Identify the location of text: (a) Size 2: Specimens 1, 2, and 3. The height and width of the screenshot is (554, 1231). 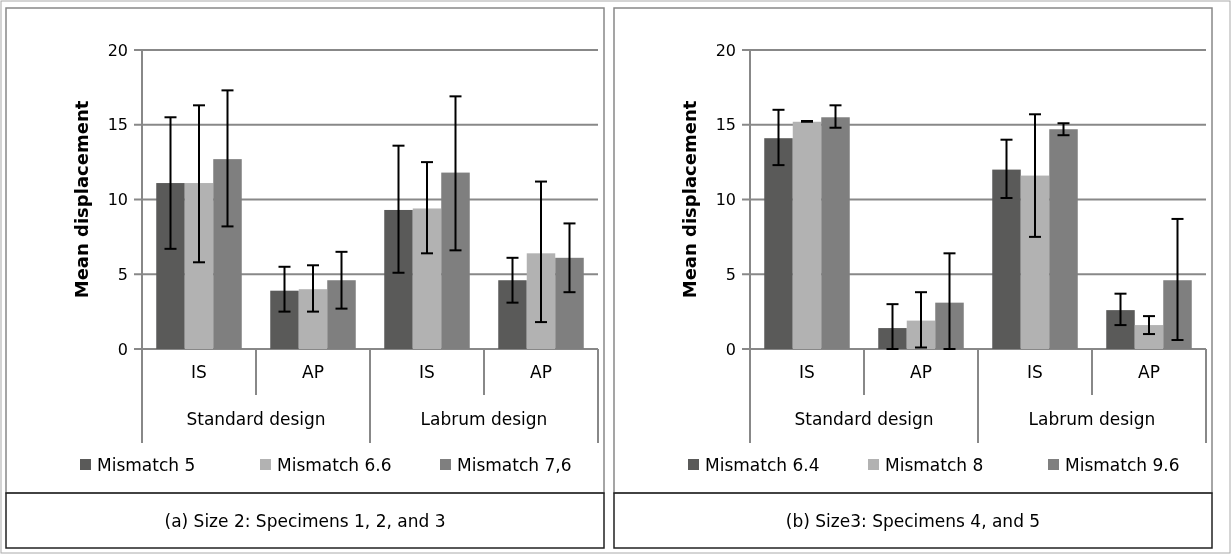
(305, 520).